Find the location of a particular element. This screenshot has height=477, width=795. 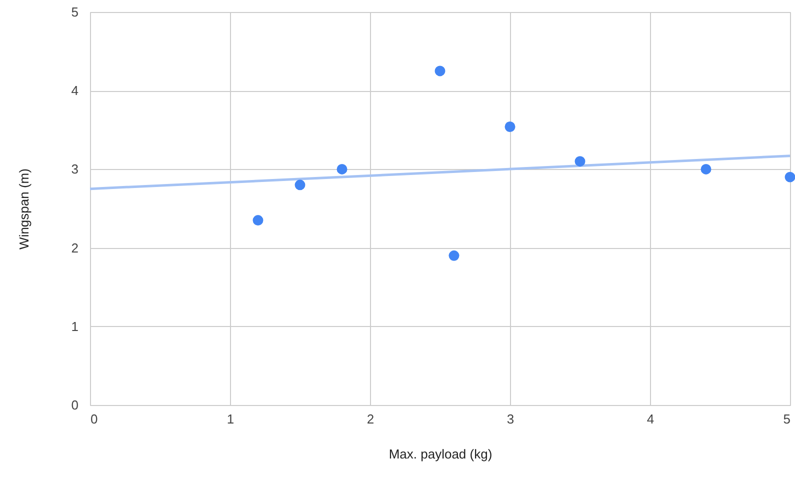

x-tick-label: 0 is located at coordinates (94, 419).